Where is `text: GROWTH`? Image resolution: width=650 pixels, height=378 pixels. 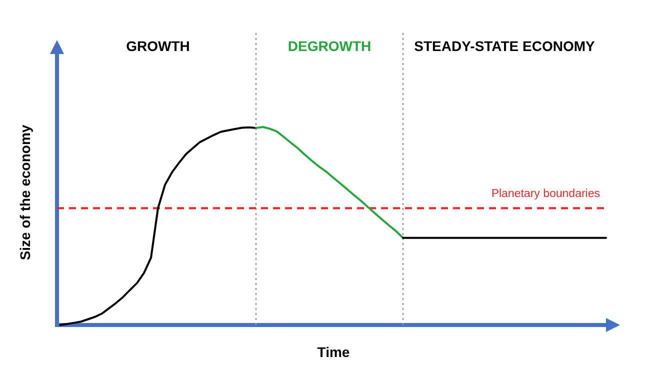 text: GROWTH is located at coordinates (158, 46).